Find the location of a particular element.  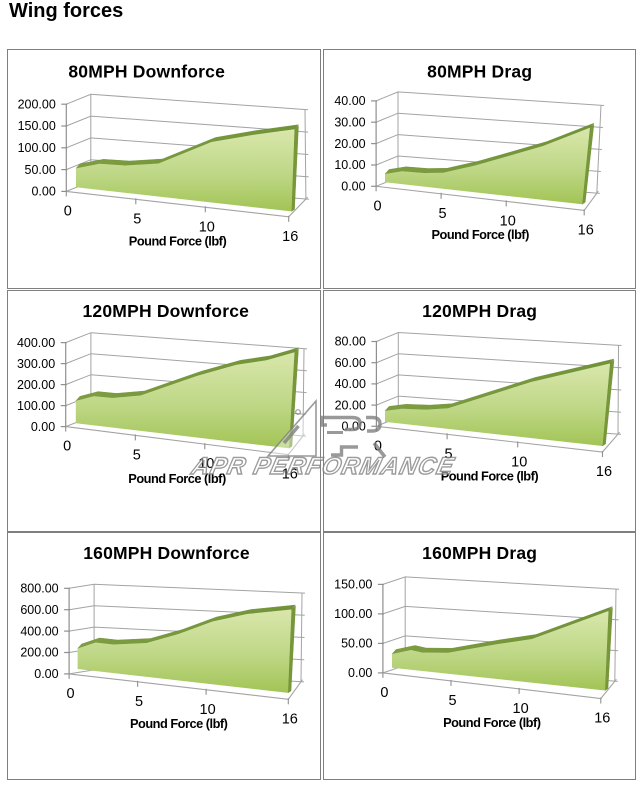

svg-text: 120MPH Downforce is located at coordinates (165, 311).